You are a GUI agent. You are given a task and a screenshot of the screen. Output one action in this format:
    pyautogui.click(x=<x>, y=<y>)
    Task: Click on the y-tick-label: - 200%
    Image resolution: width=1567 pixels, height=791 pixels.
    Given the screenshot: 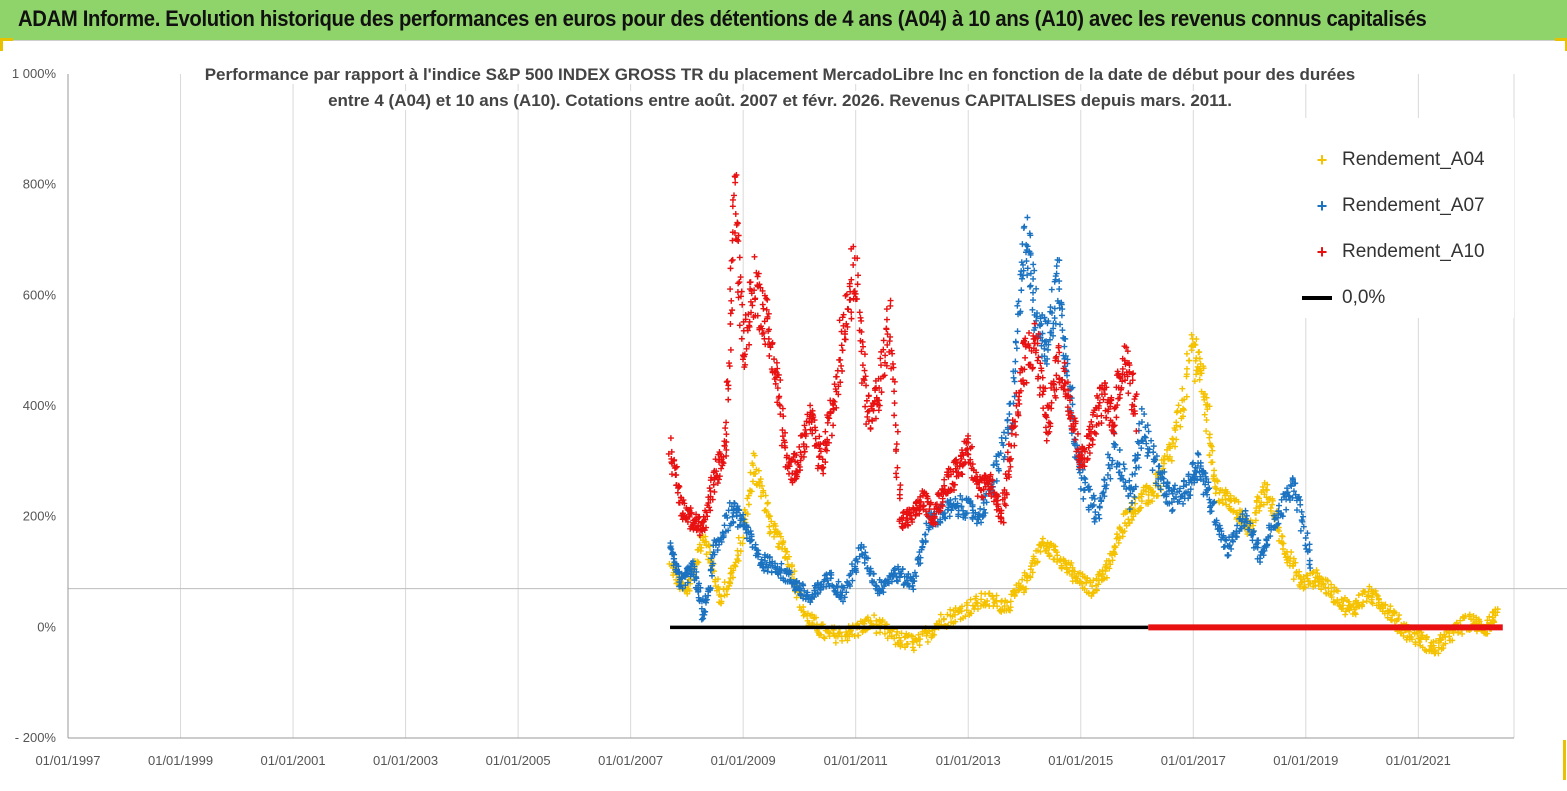 What is the action you would take?
    pyautogui.click(x=36, y=737)
    